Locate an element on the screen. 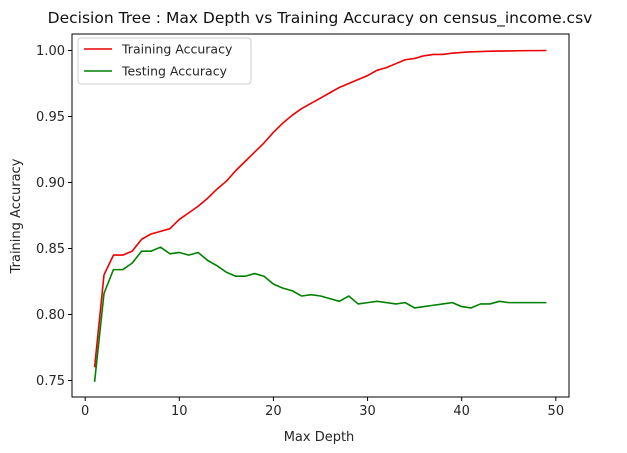  x-axis-ticks: 0 10 20 30 40 50 is located at coordinates (322, 408).